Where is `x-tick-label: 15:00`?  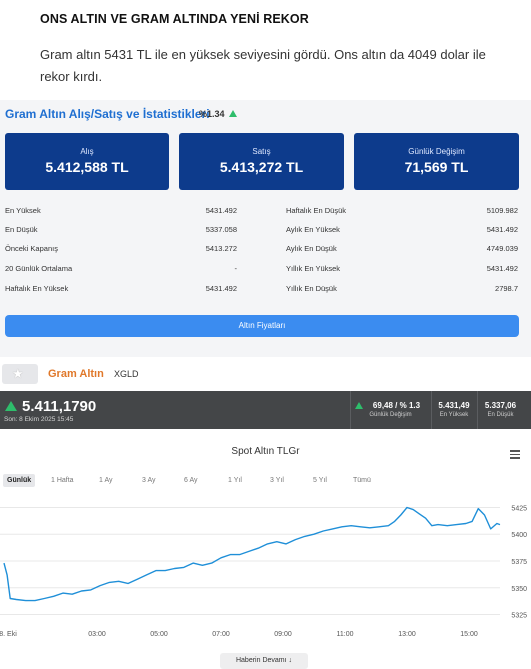 x-tick-label: 15:00 is located at coordinates (469, 634).